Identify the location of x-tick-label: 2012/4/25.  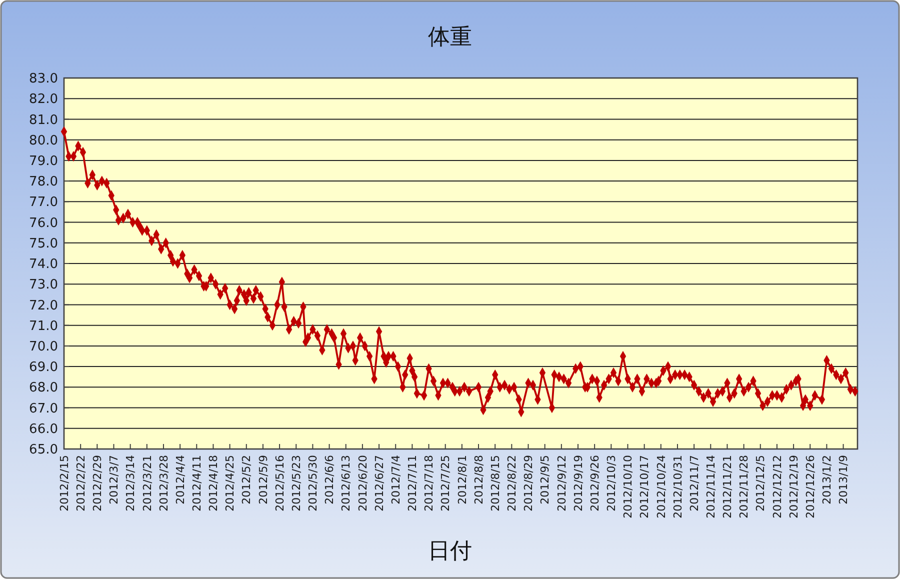
(230, 483).